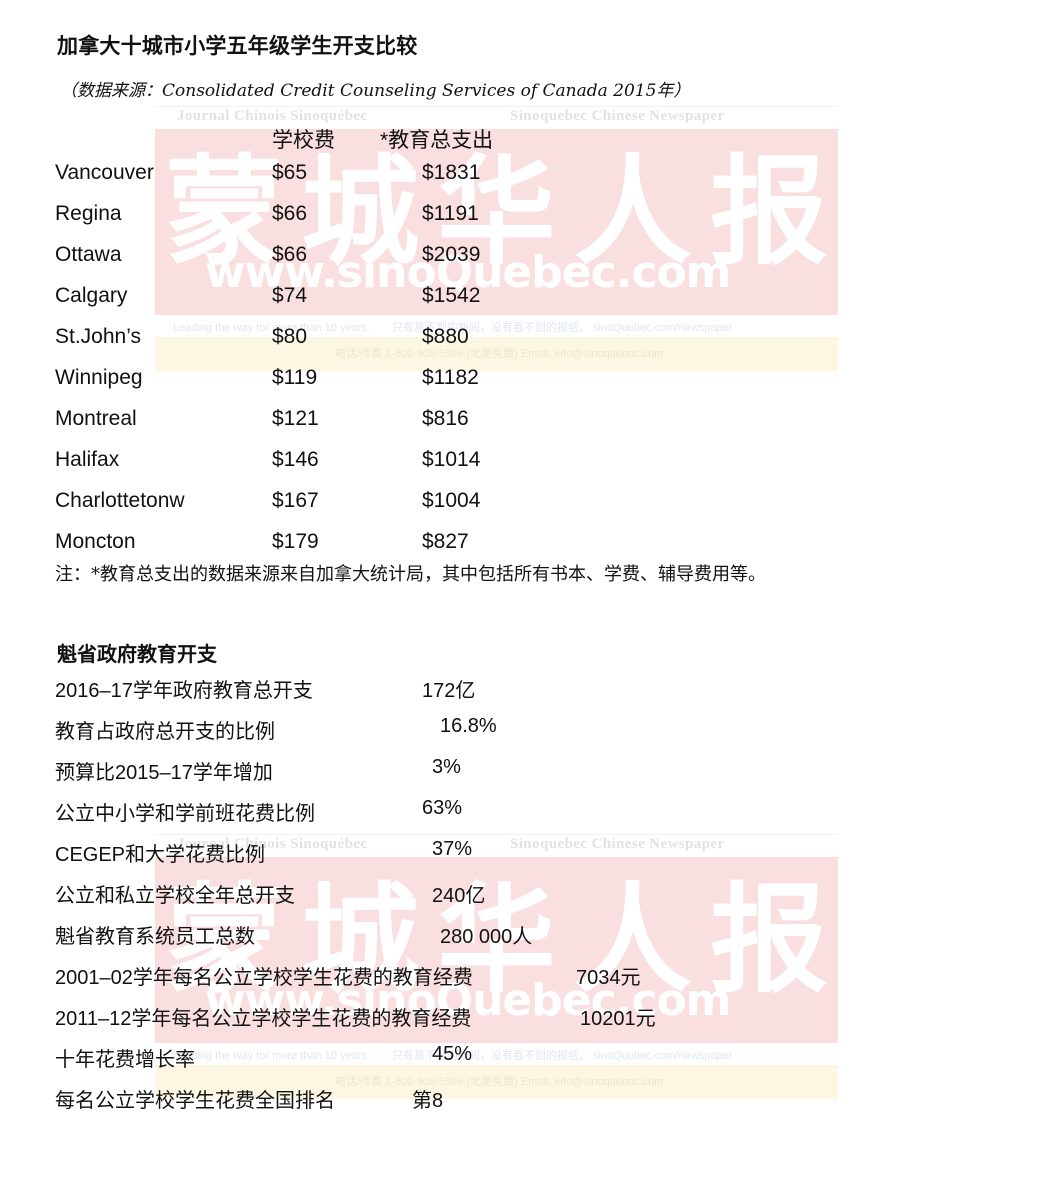 The height and width of the screenshot is (1181, 1044). What do you see at coordinates (125, 1060) in the screenshot?
I see `item-label: 十年花费增长率` at bounding box center [125, 1060].